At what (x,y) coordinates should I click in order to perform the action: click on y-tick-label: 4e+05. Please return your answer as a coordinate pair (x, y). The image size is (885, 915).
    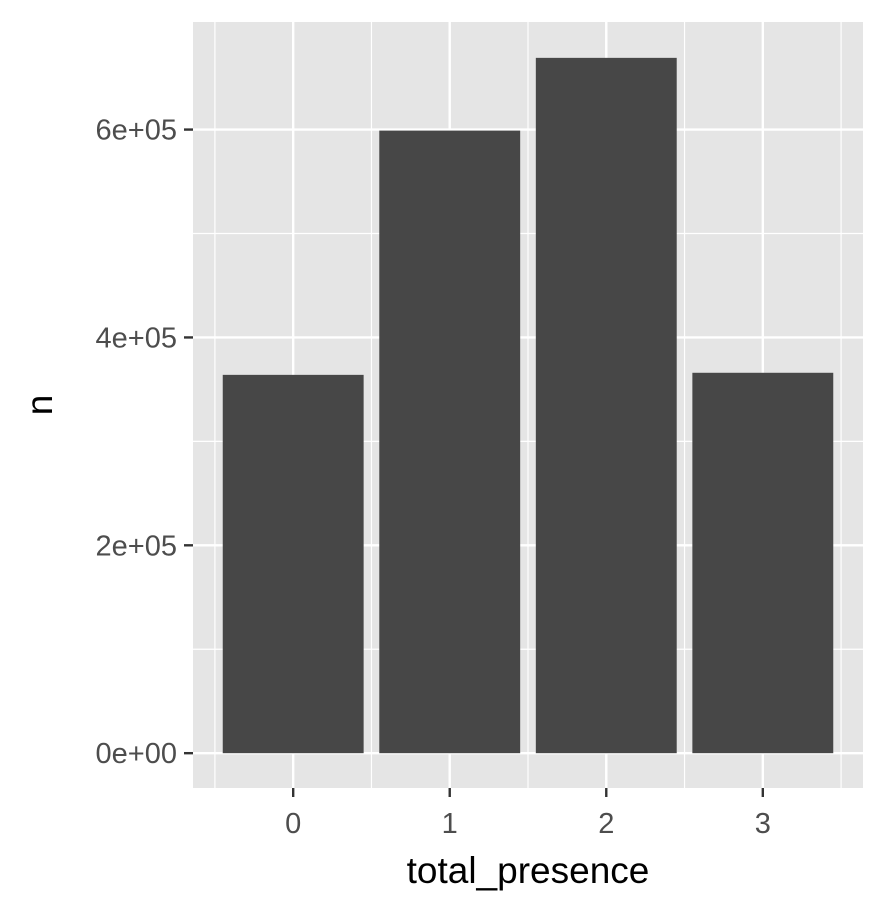
    Looking at the image, I should click on (136, 338).